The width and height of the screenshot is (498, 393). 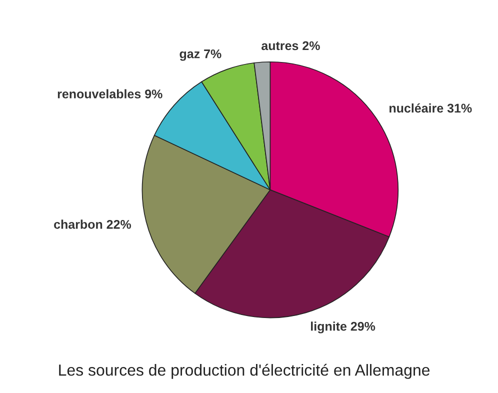 What do you see at coordinates (244, 371) in the screenshot?
I see `text: Les sources de production d'électricité en Allemagne` at bounding box center [244, 371].